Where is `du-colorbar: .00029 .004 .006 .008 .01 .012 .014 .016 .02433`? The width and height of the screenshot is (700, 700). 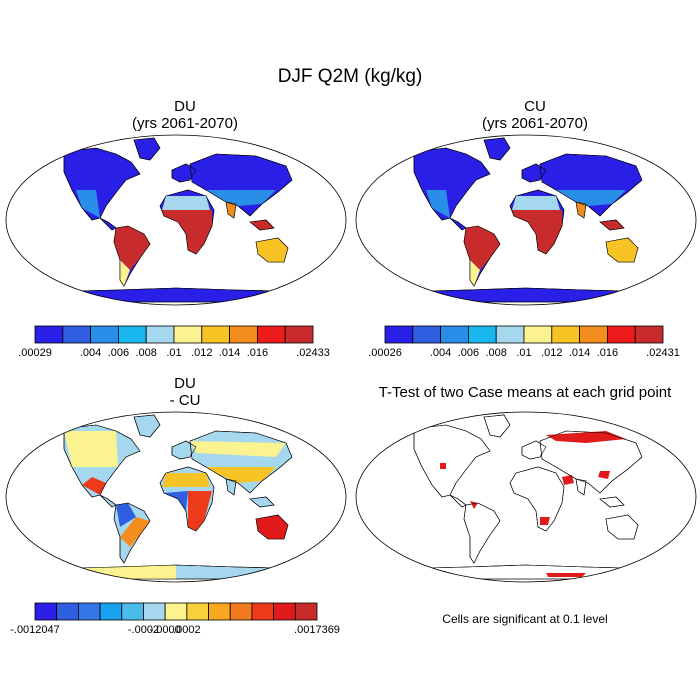
du-colorbar: .00029 .004 .006 .008 .01 .012 .014 .016 .02433 is located at coordinates (174, 342).